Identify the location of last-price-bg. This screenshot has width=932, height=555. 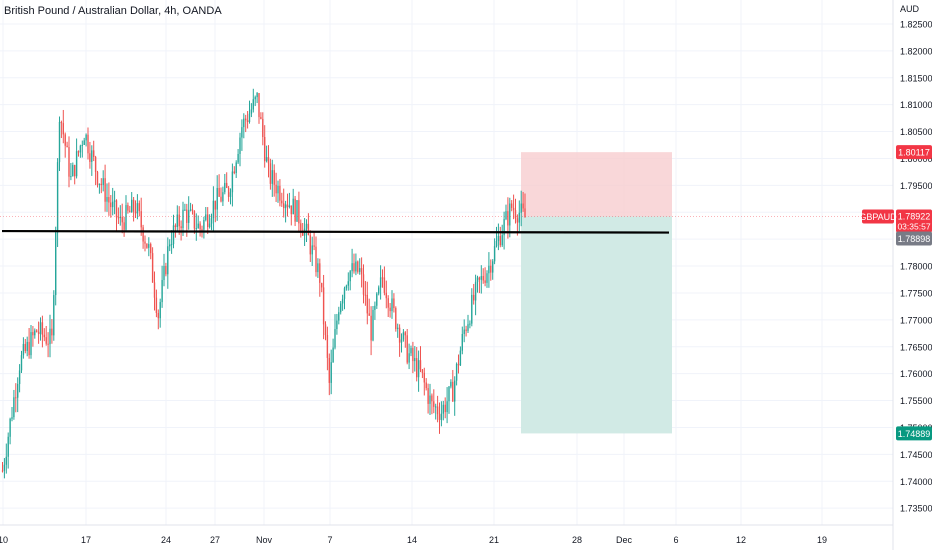
(914, 221).